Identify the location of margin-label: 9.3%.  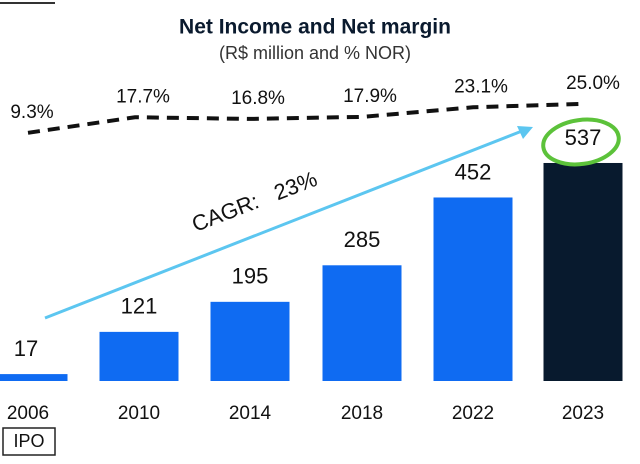
(31, 112).